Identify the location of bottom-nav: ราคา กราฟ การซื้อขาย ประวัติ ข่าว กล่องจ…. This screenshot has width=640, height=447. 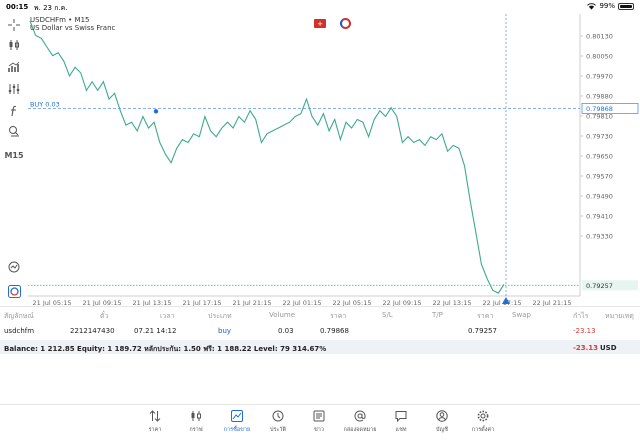
(320, 425).